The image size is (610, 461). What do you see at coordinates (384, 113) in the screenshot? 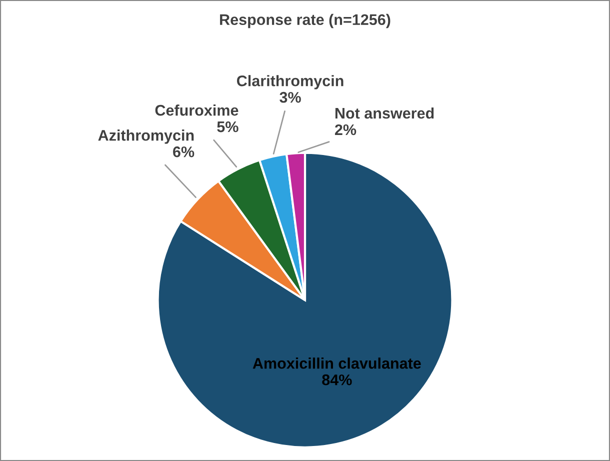
I see `slice-label: Not answered` at bounding box center [384, 113].